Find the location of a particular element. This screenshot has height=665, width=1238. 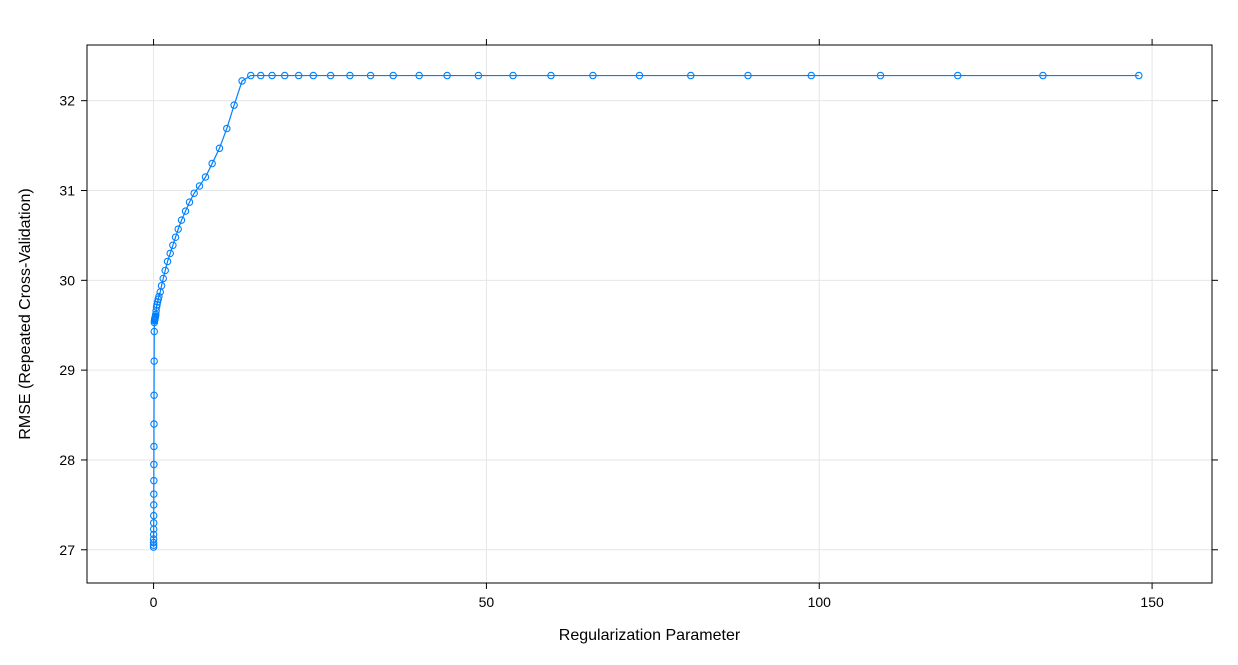

y-tick-label: 30 is located at coordinates (67, 280).